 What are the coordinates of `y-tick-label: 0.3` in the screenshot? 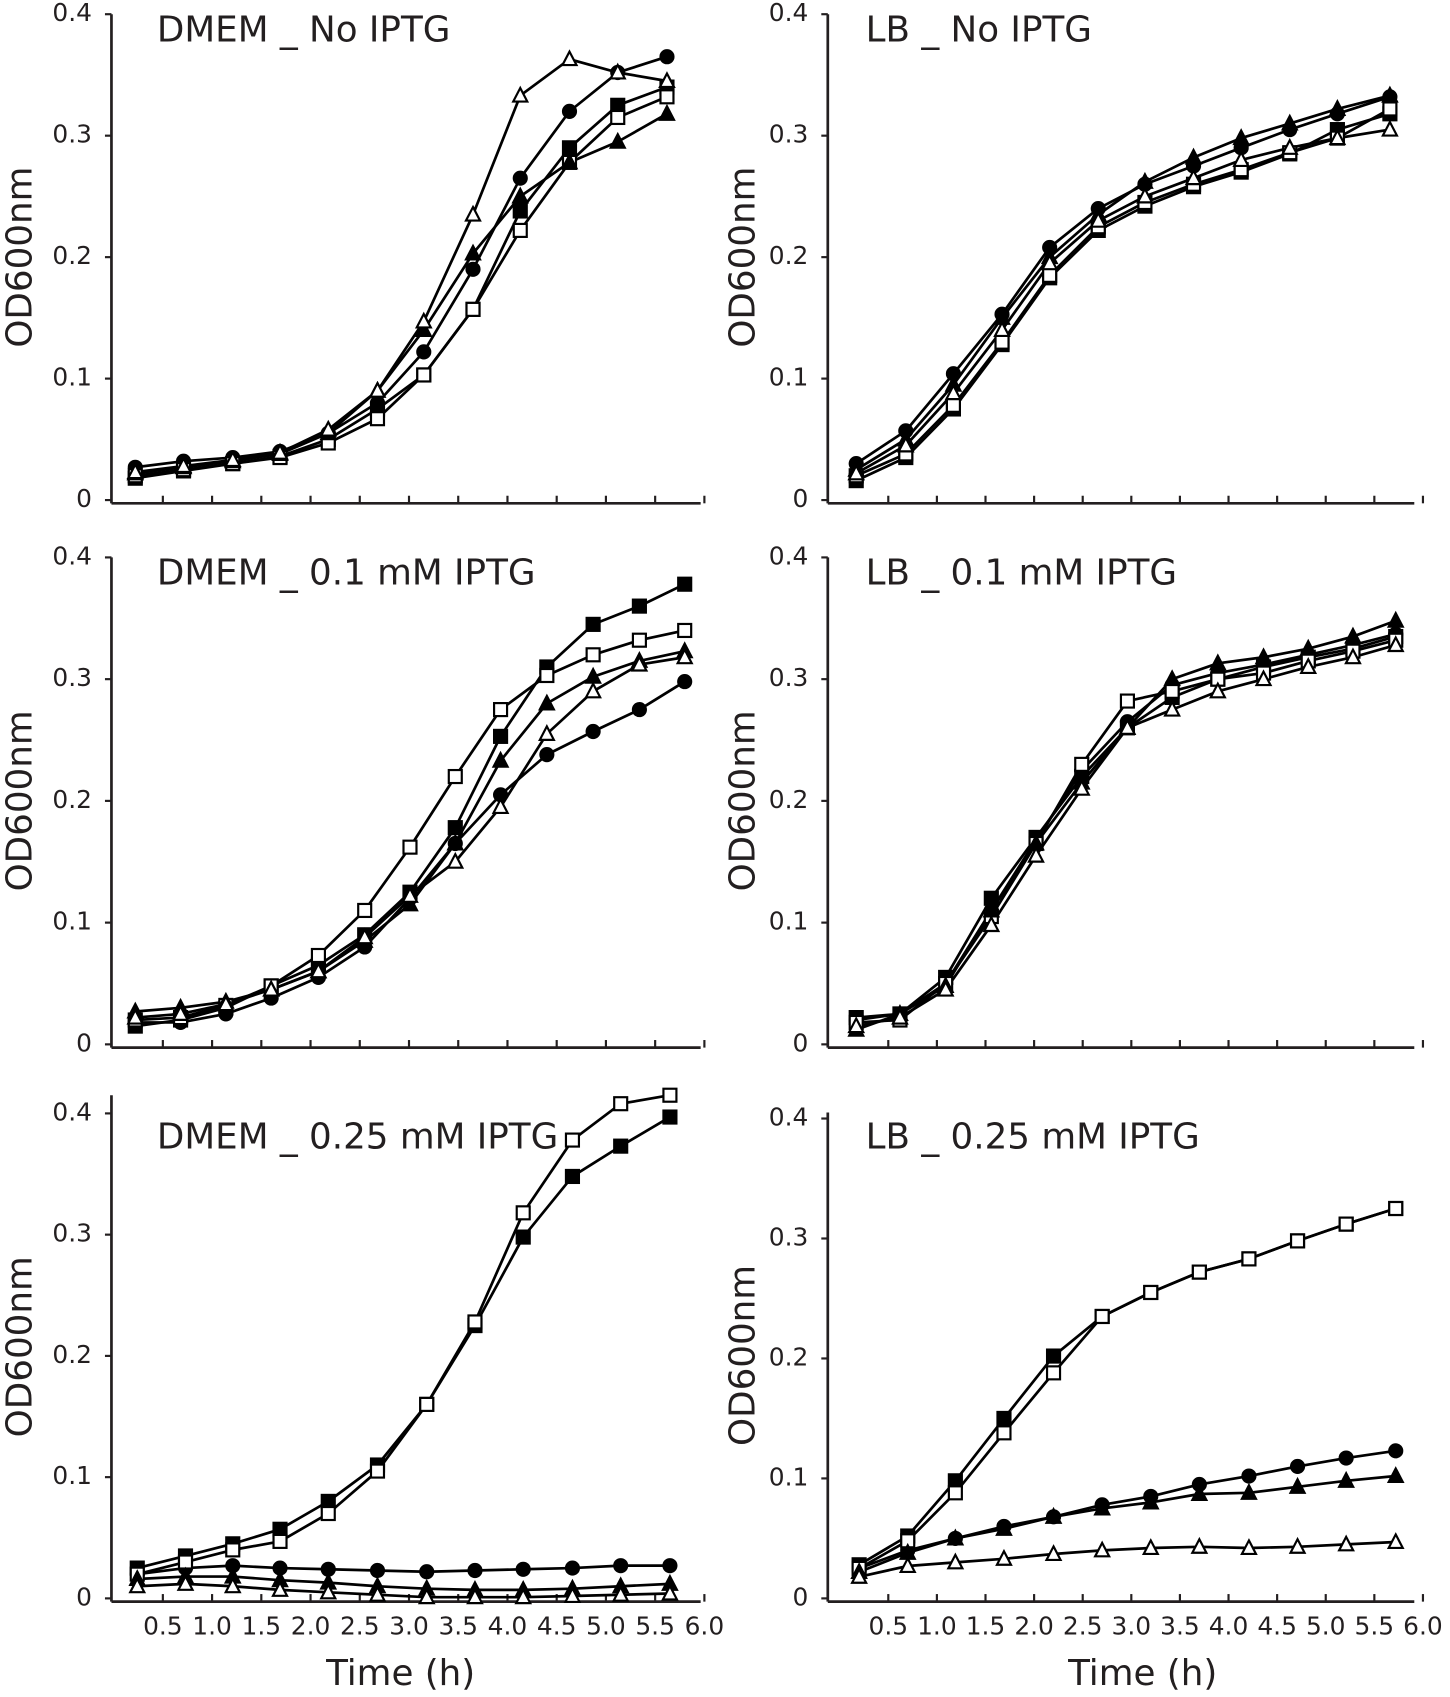 It's located at (72, 1233).